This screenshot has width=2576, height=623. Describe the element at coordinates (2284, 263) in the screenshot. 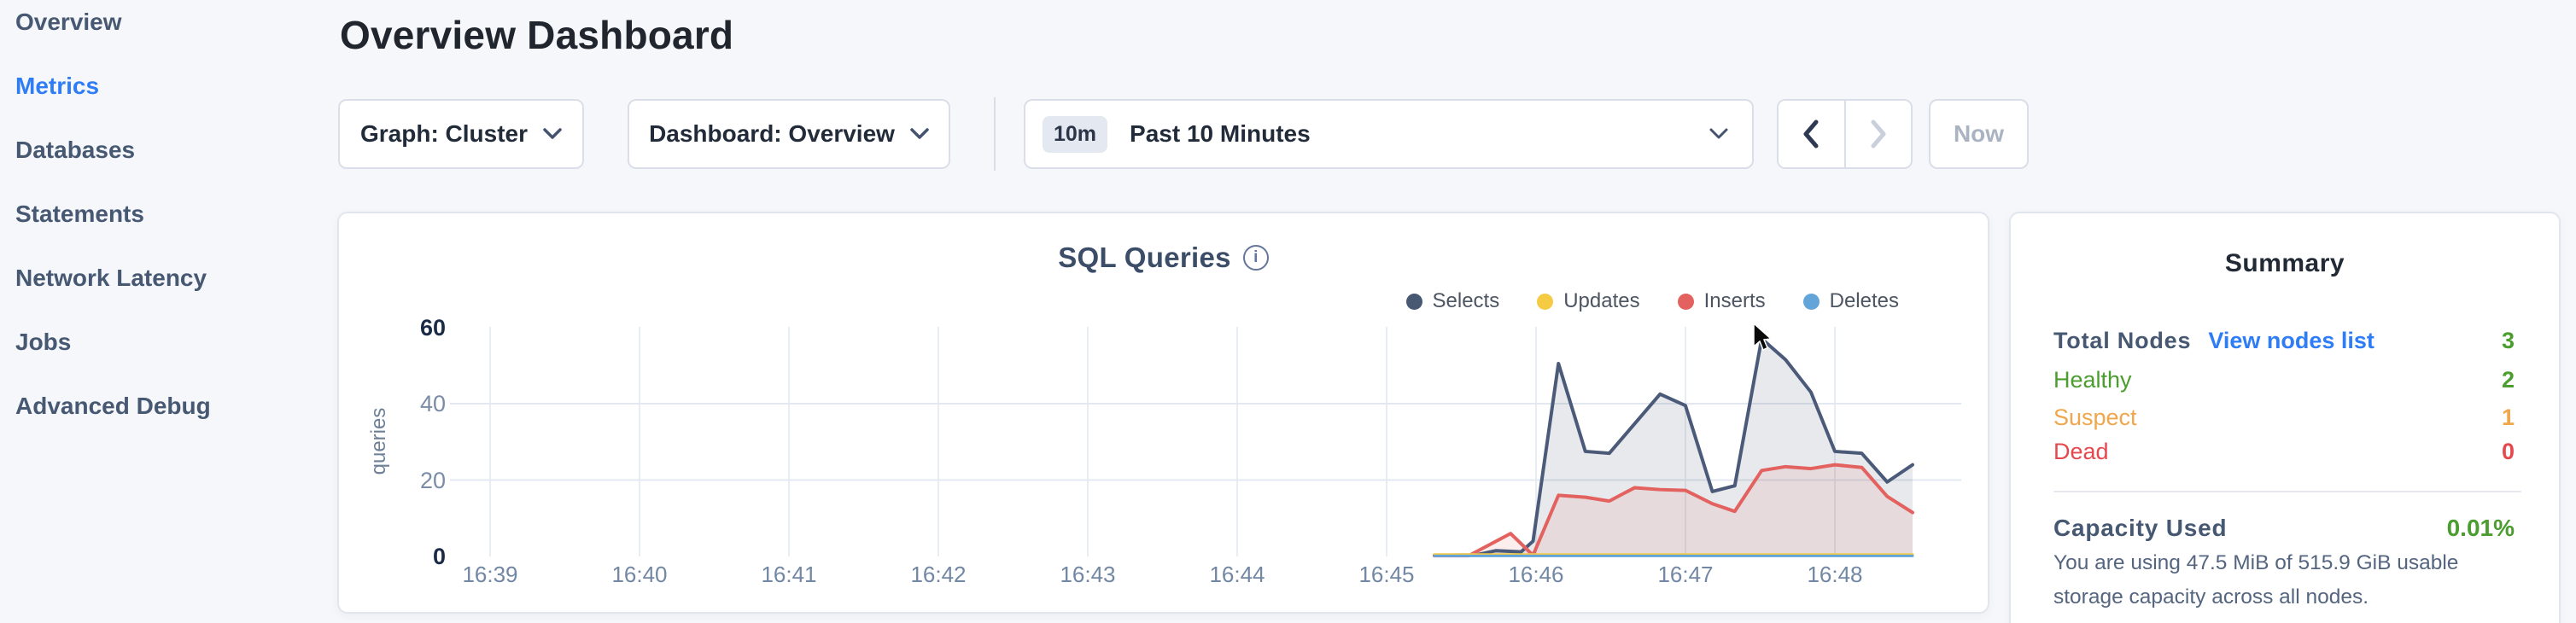

I see `summary-title: Summary` at that location.